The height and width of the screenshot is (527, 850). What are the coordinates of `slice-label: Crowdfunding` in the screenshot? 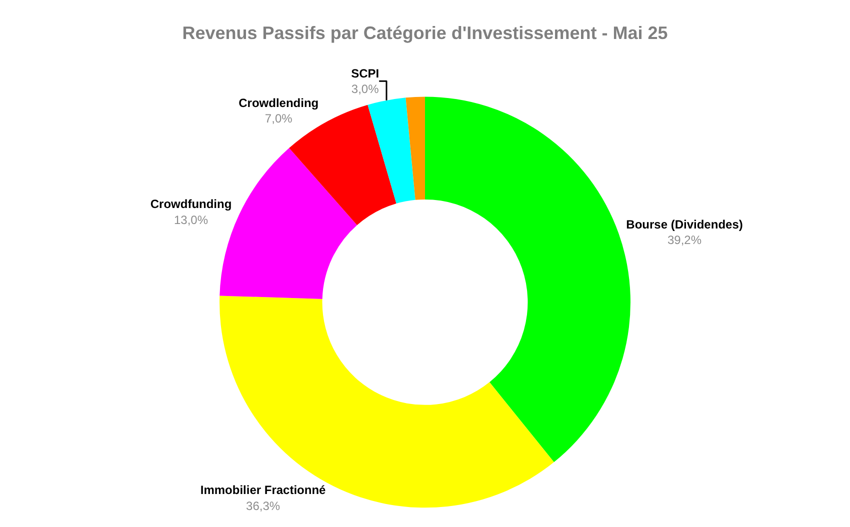 It's located at (191, 204).